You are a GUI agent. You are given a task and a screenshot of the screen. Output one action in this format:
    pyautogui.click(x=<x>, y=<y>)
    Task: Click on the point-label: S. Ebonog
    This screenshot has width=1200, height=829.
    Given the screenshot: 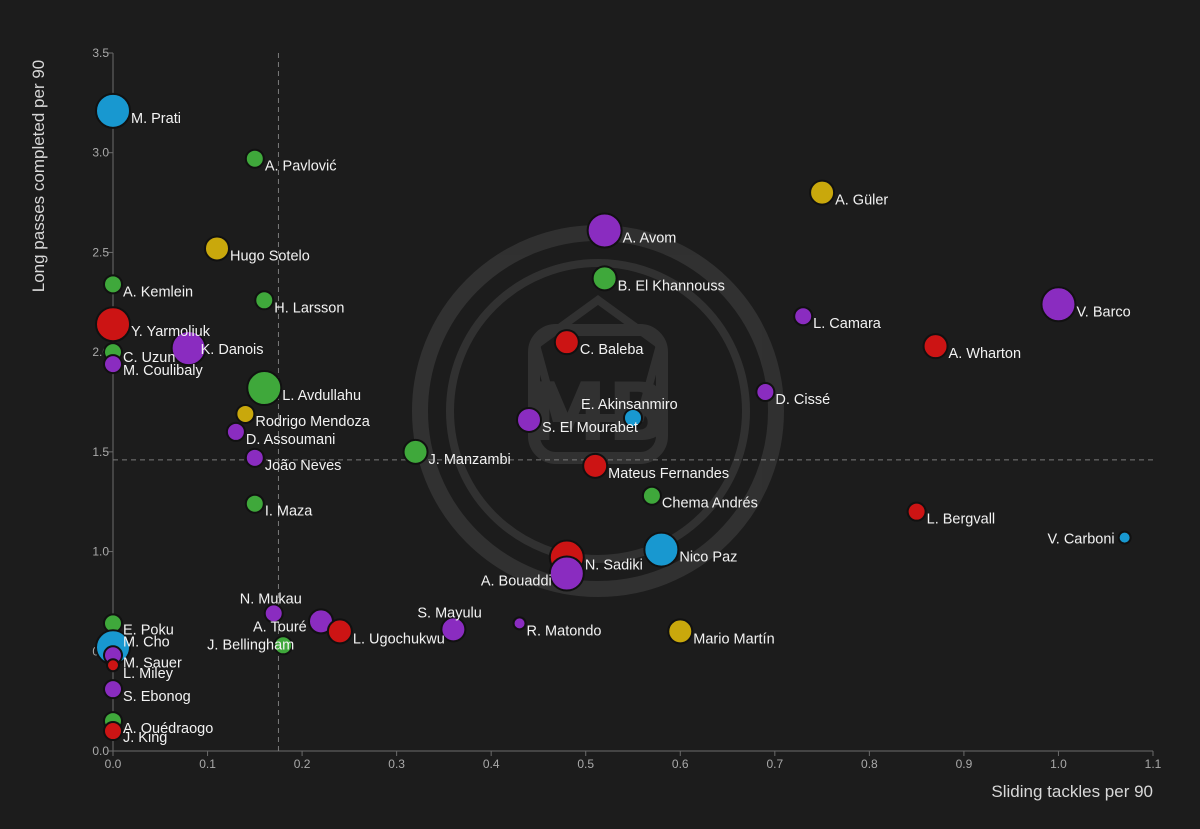 What is the action you would take?
    pyautogui.click(x=157, y=697)
    